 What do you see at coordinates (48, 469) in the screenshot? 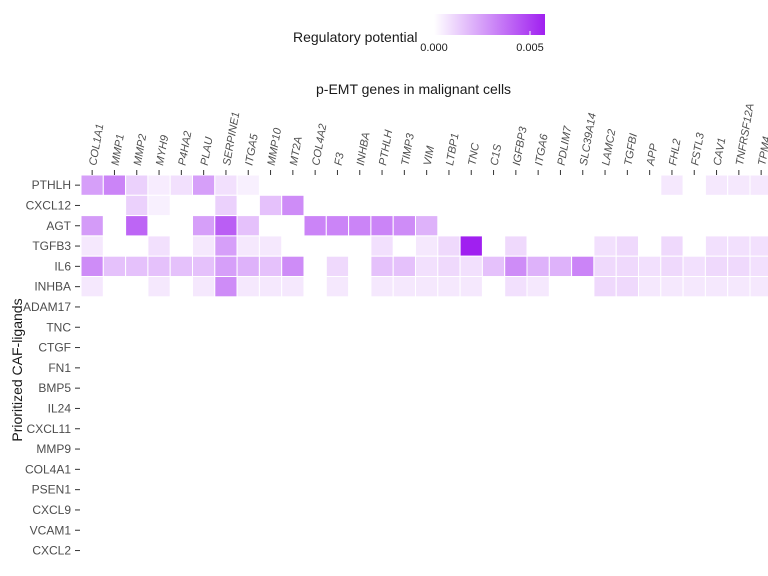
I see `y-tick-label: COL4A1` at bounding box center [48, 469].